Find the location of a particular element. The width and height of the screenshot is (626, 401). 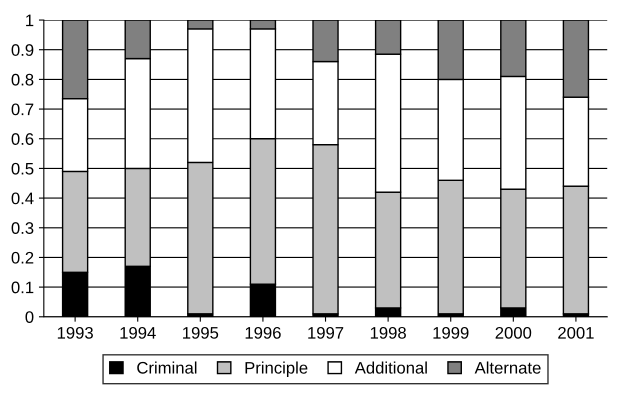

legend-label: Principle is located at coordinates (277, 369).